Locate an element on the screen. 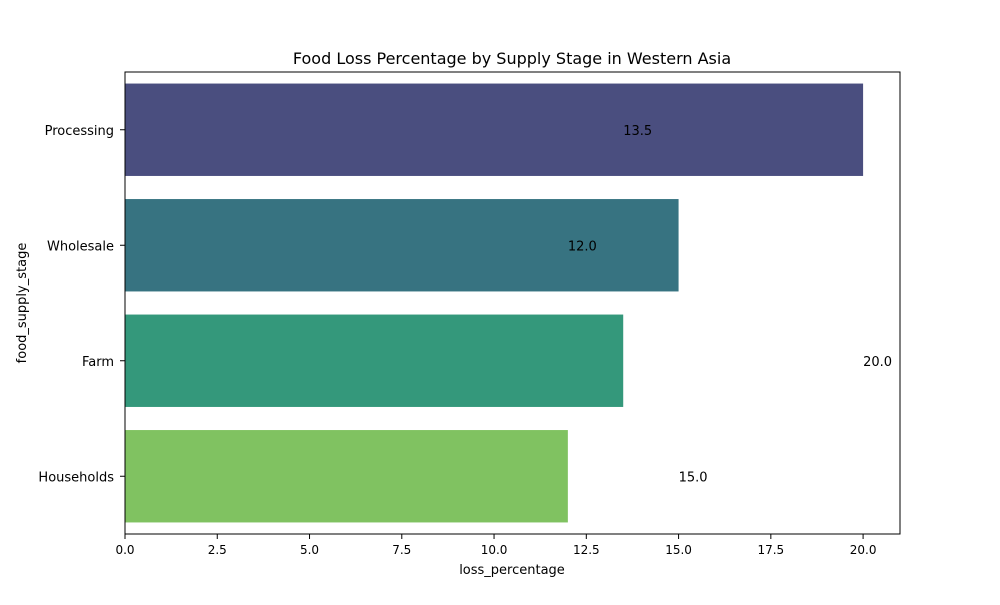 The image size is (1000, 605). x-tick-label: 15.0 is located at coordinates (678, 550).